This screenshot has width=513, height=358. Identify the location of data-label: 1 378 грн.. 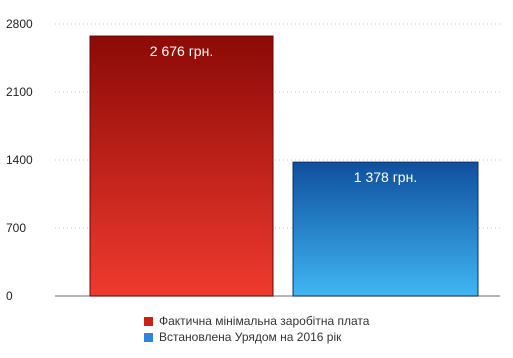
(385, 177).